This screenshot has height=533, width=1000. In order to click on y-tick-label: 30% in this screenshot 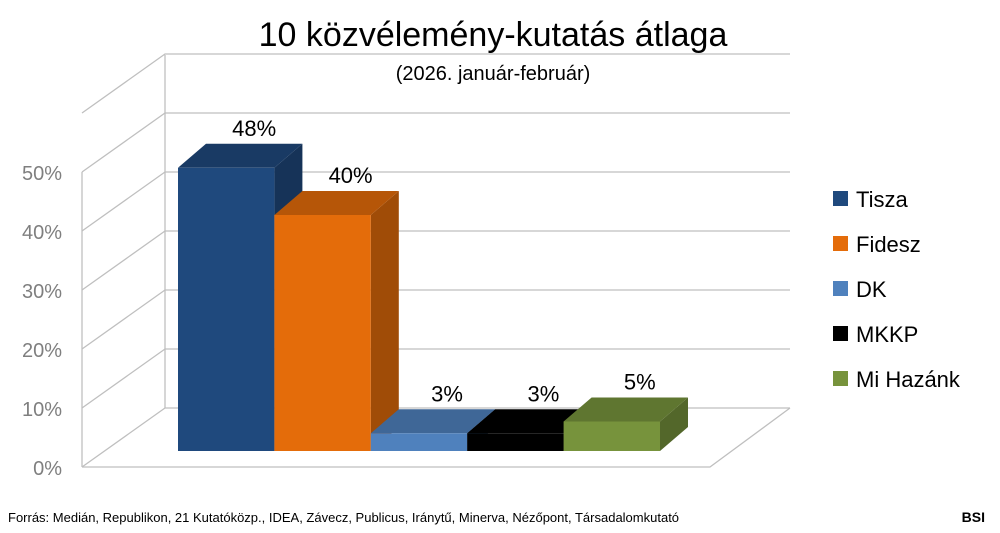, I will do `click(42, 292)`.